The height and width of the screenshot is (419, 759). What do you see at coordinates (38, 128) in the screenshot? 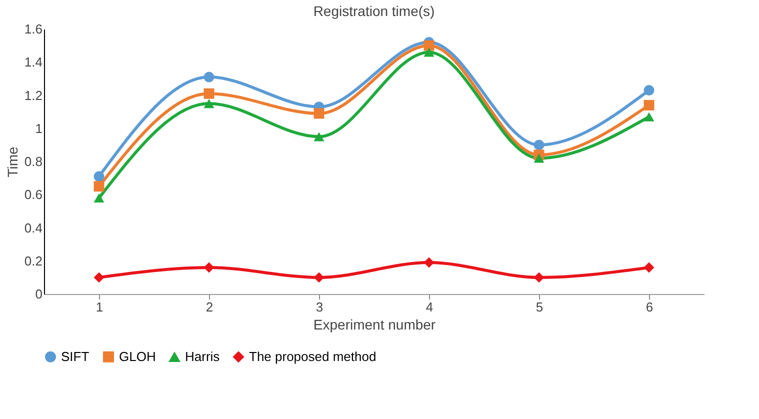
I see `y-tick-label: 1` at bounding box center [38, 128].